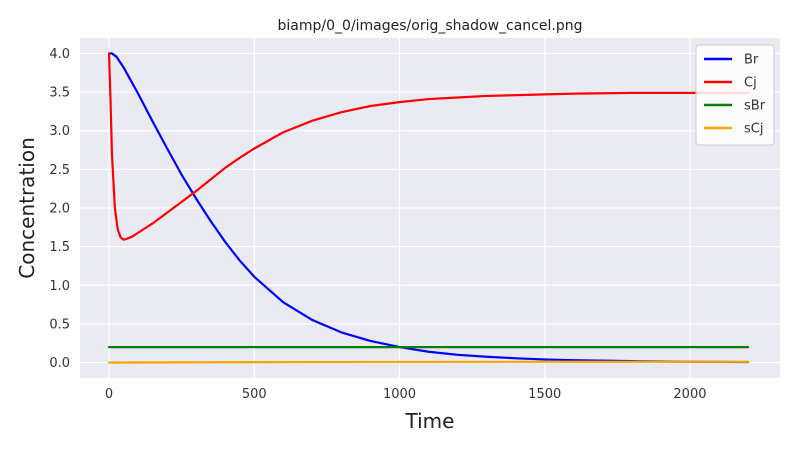 The height and width of the screenshot is (450, 800). I want to click on x-axis-label: Time, so click(430, 421).